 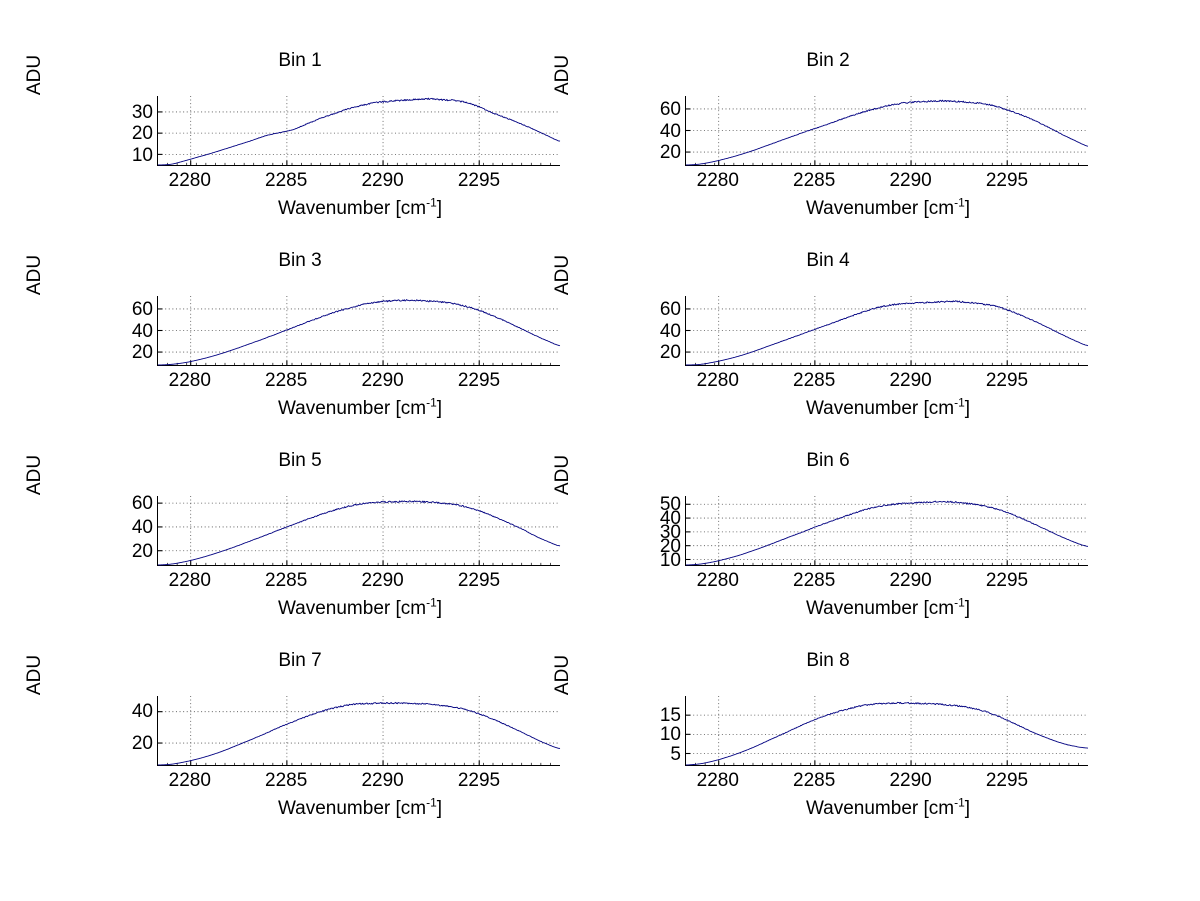 I want to click on panel-title: Bin 1, so click(x=300, y=60).